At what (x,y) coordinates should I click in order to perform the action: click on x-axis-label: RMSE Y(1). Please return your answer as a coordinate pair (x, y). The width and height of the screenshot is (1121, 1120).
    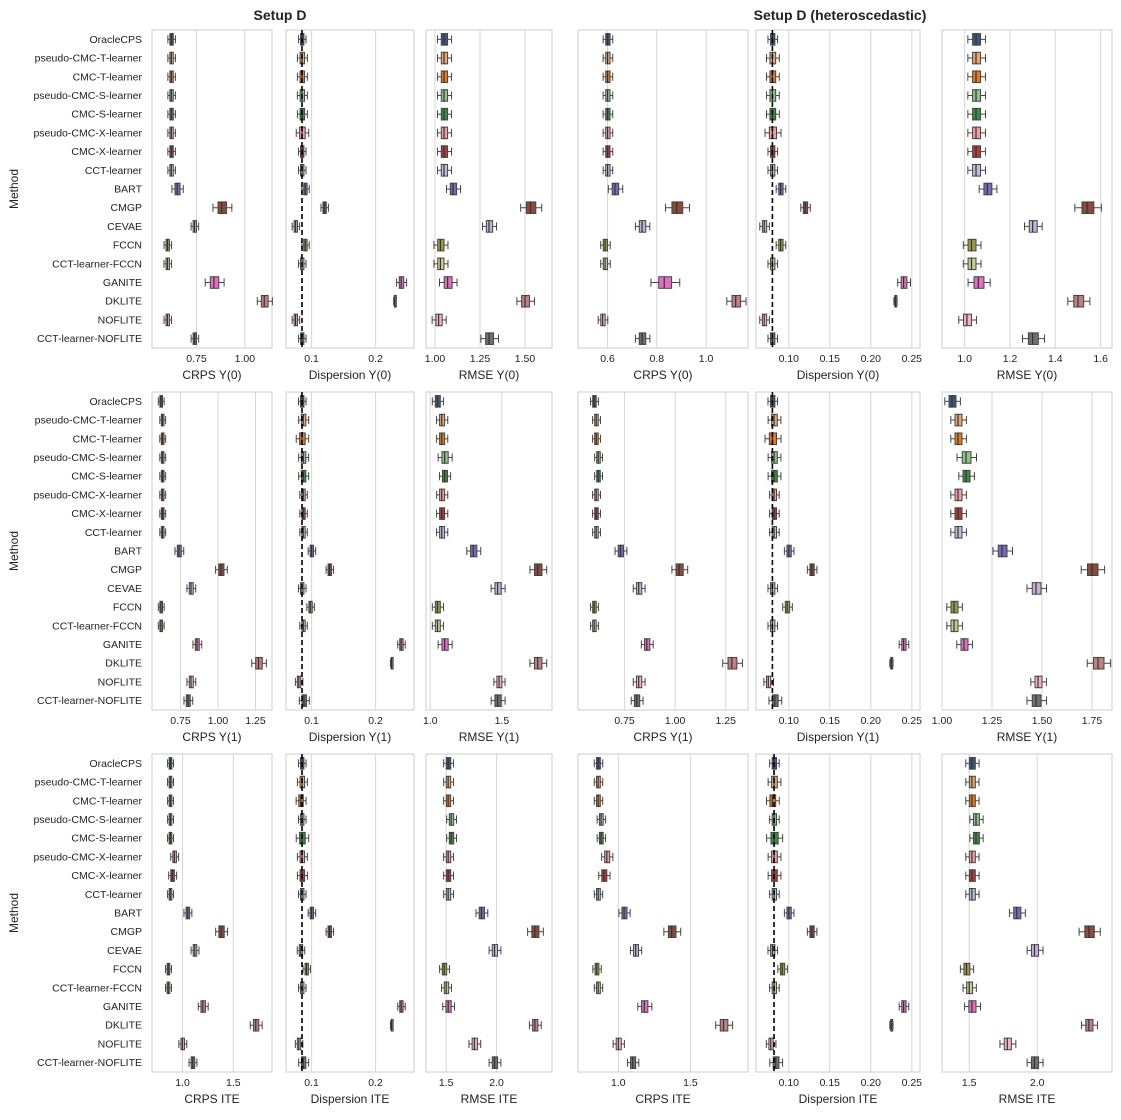
    Looking at the image, I should click on (489, 737).